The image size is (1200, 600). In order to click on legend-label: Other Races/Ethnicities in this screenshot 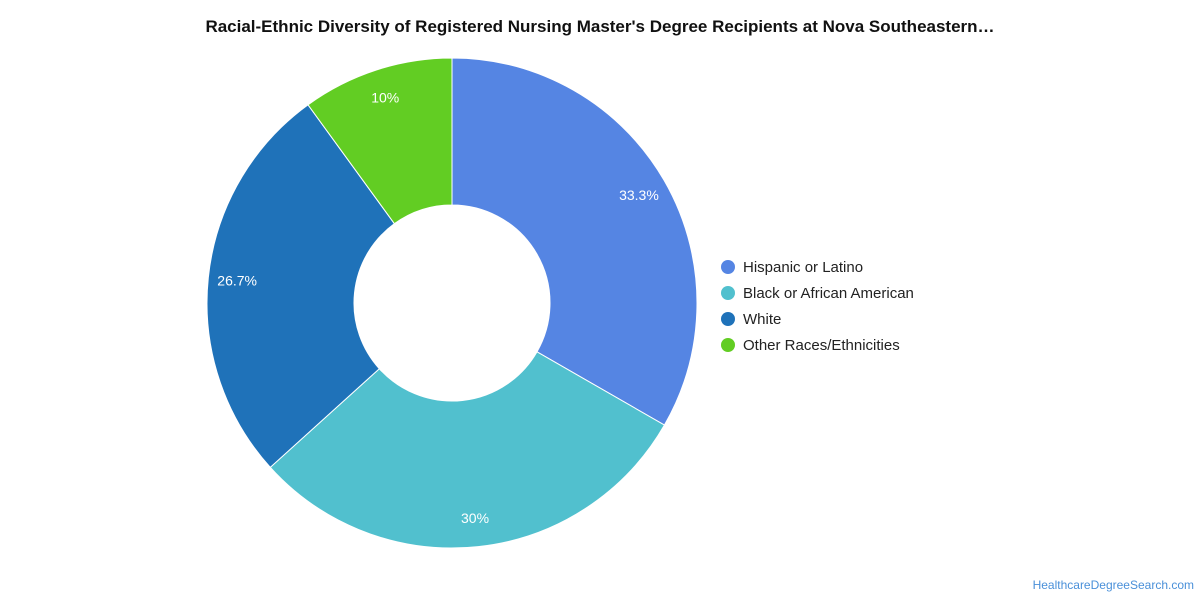, I will do `click(821, 345)`.